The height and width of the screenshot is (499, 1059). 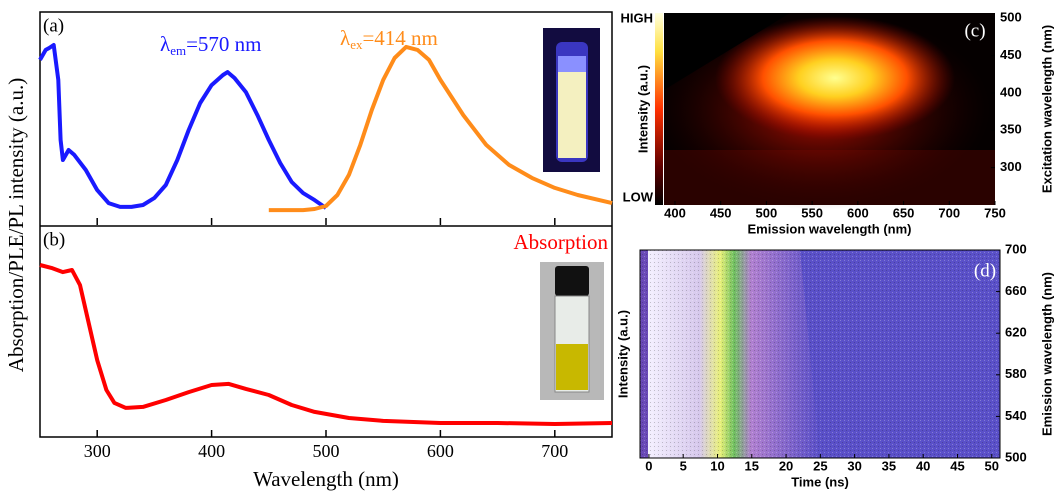 What do you see at coordinates (356, 44) in the screenshot?
I see `annotation-subscript: ex` at bounding box center [356, 44].